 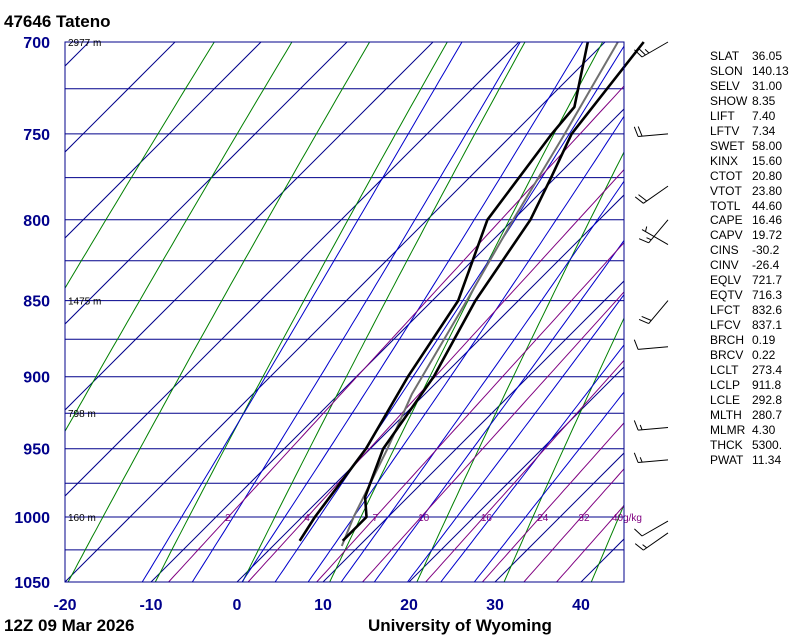 What do you see at coordinates (727, 145) in the screenshot?
I see `index-key: SWET` at bounding box center [727, 145].